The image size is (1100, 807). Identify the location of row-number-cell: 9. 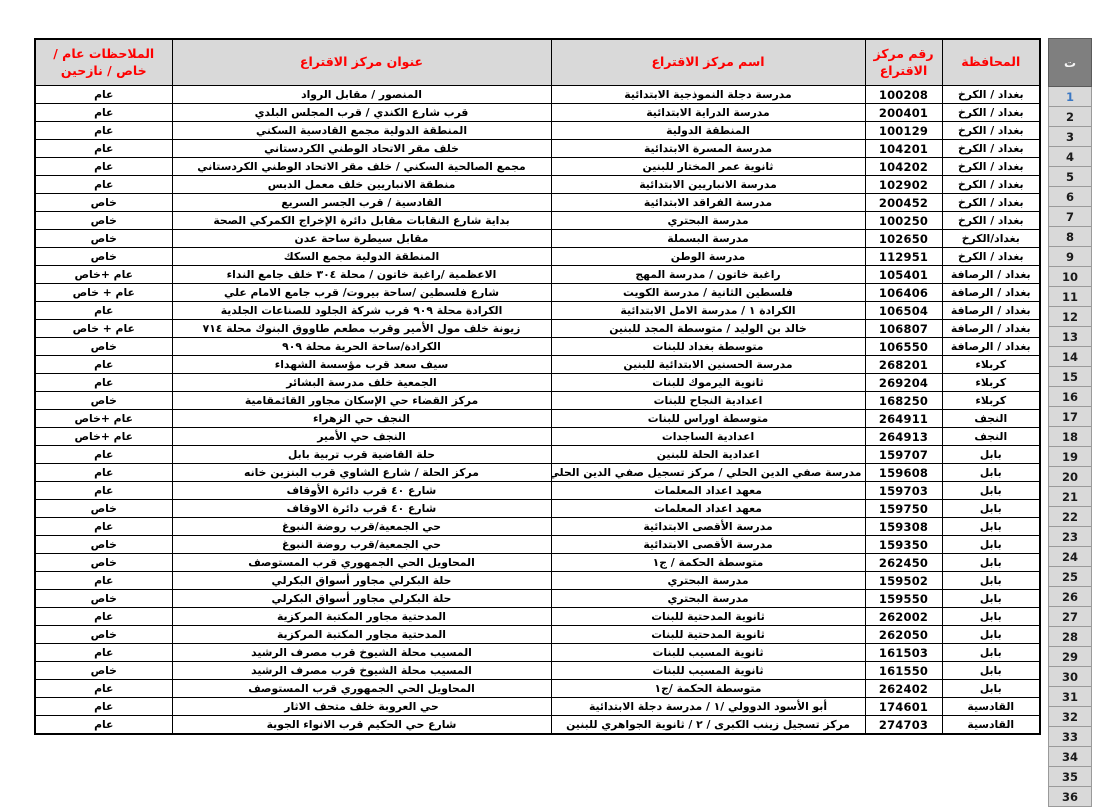
(1070, 256).